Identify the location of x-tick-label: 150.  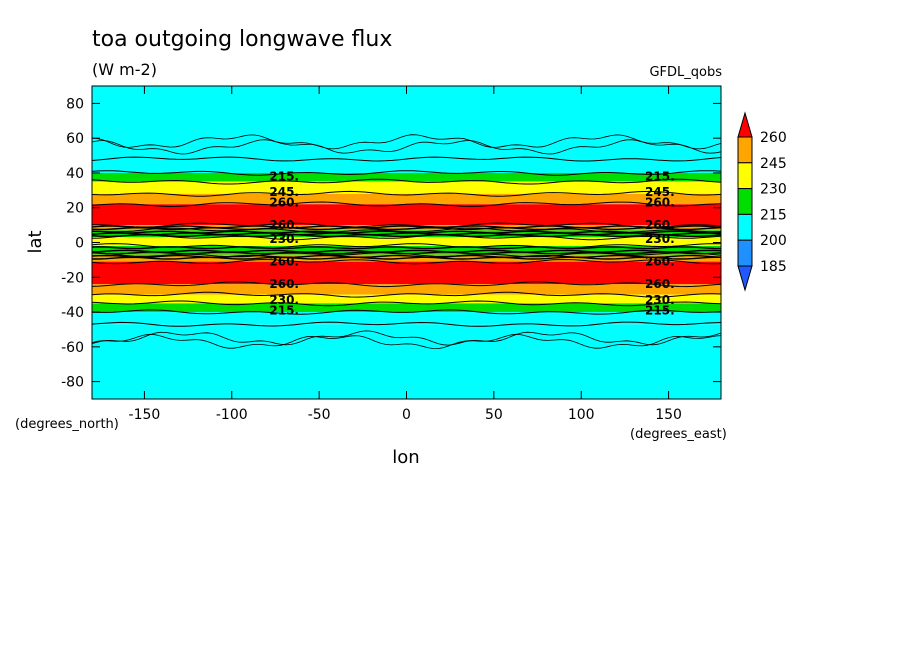
(668, 415).